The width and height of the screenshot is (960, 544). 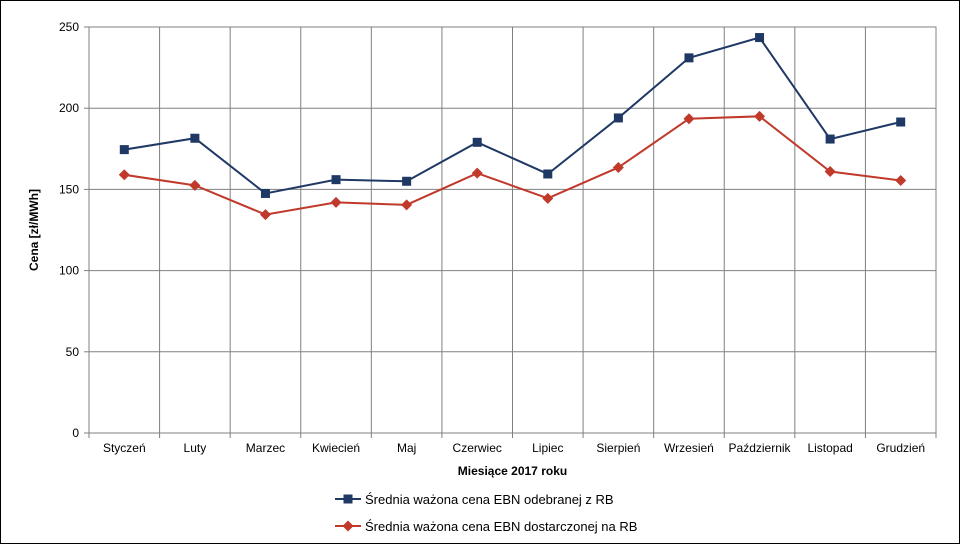 I want to click on x-tick-label: Luty, so click(x=195, y=448).